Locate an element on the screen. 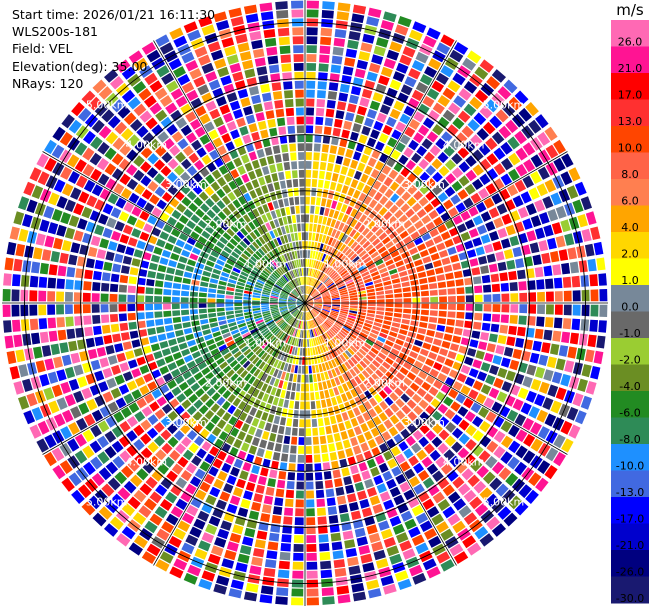  colorbar-tick-label: -8.0 is located at coordinates (629, 439).